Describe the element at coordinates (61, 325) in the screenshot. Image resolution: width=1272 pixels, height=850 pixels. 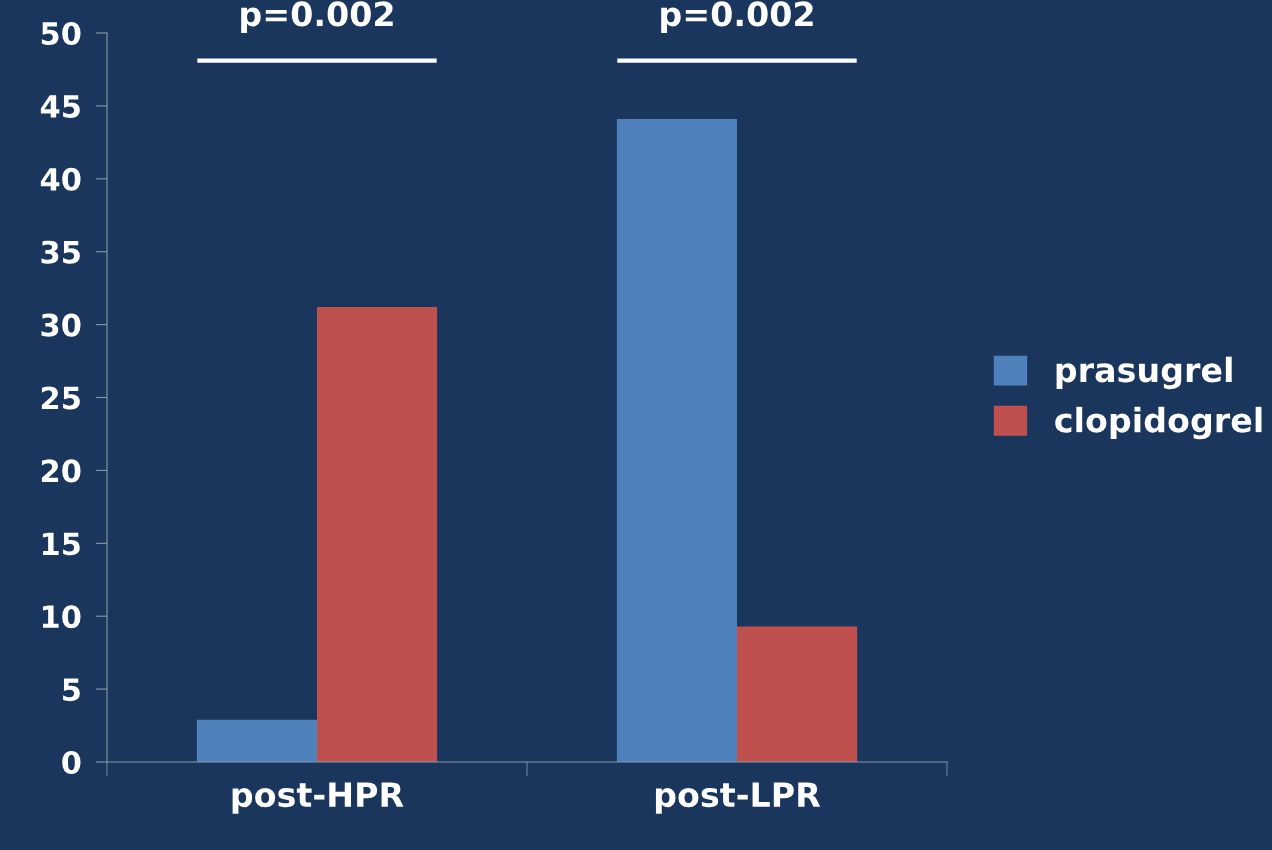
I see `y-tick-label: 30` at that location.